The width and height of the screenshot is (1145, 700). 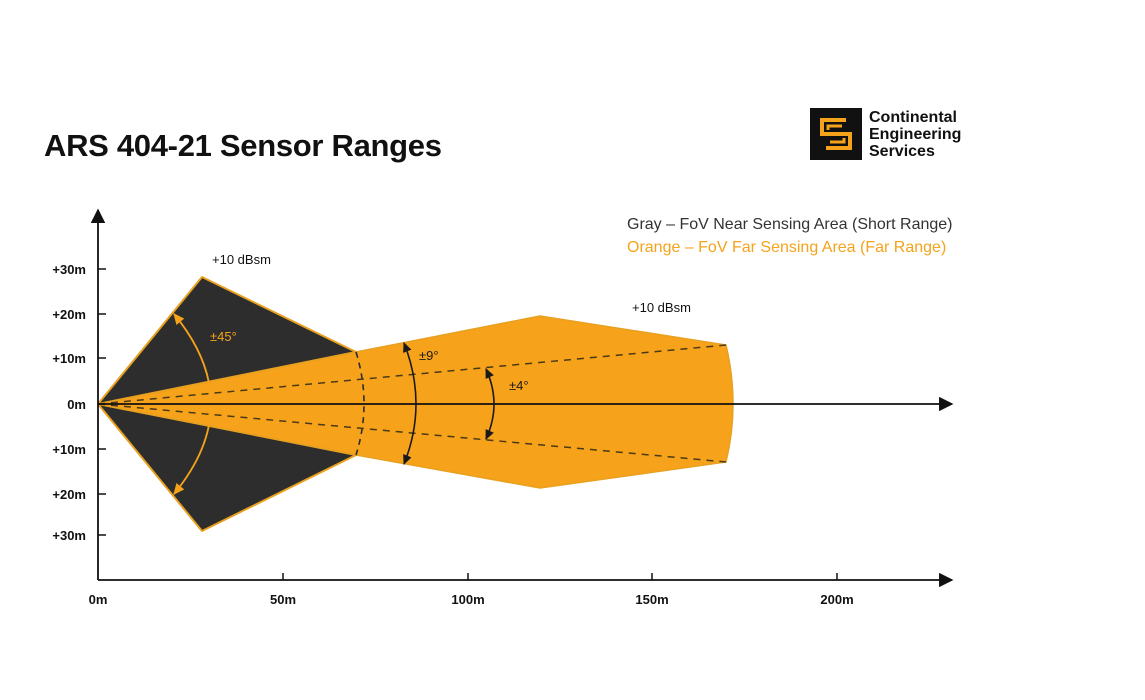 I want to click on near-far-boundary-arc, so click(x=360, y=403).